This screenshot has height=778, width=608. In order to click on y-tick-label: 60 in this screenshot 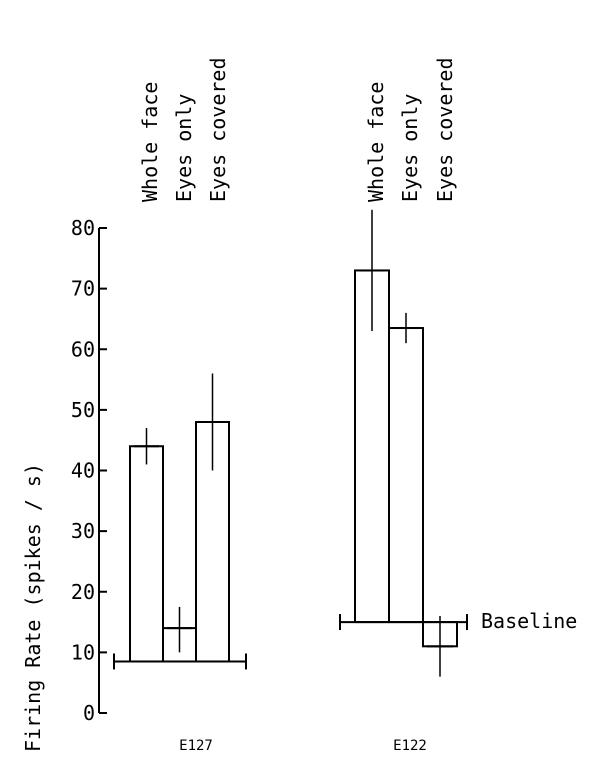, I will do `click(83, 349)`.